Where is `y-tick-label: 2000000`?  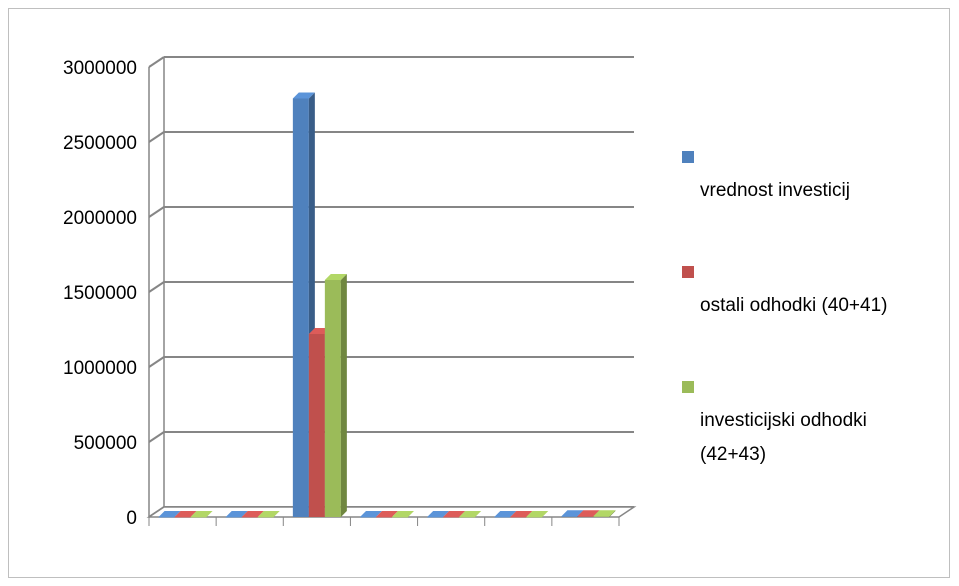 y-tick-label: 2000000 is located at coordinates (100, 218).